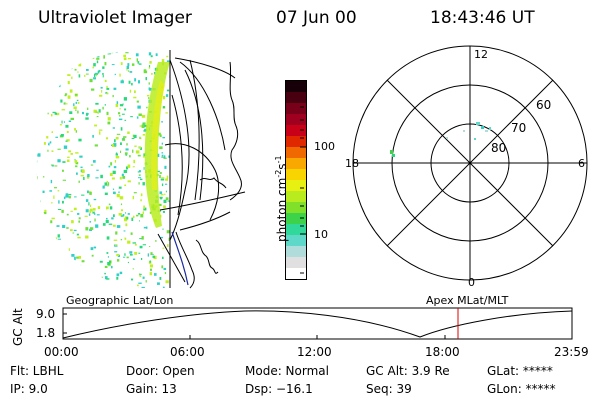 The height and width of the screenshot is (400, 600). What do you see at coordinates (279, 389) in the screenshot?
I see `dsp-label: Dsp: −16.1` at bounding box center [279, 389].